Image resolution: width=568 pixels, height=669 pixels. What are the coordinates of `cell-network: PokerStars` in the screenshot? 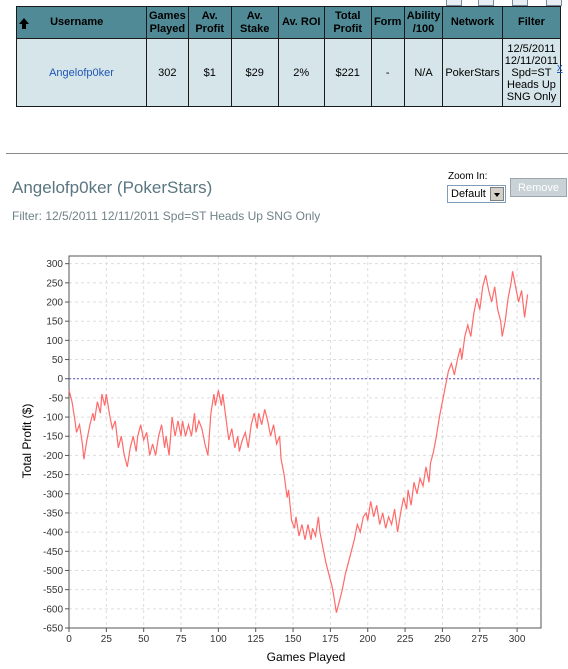 It's located at (472, 72).